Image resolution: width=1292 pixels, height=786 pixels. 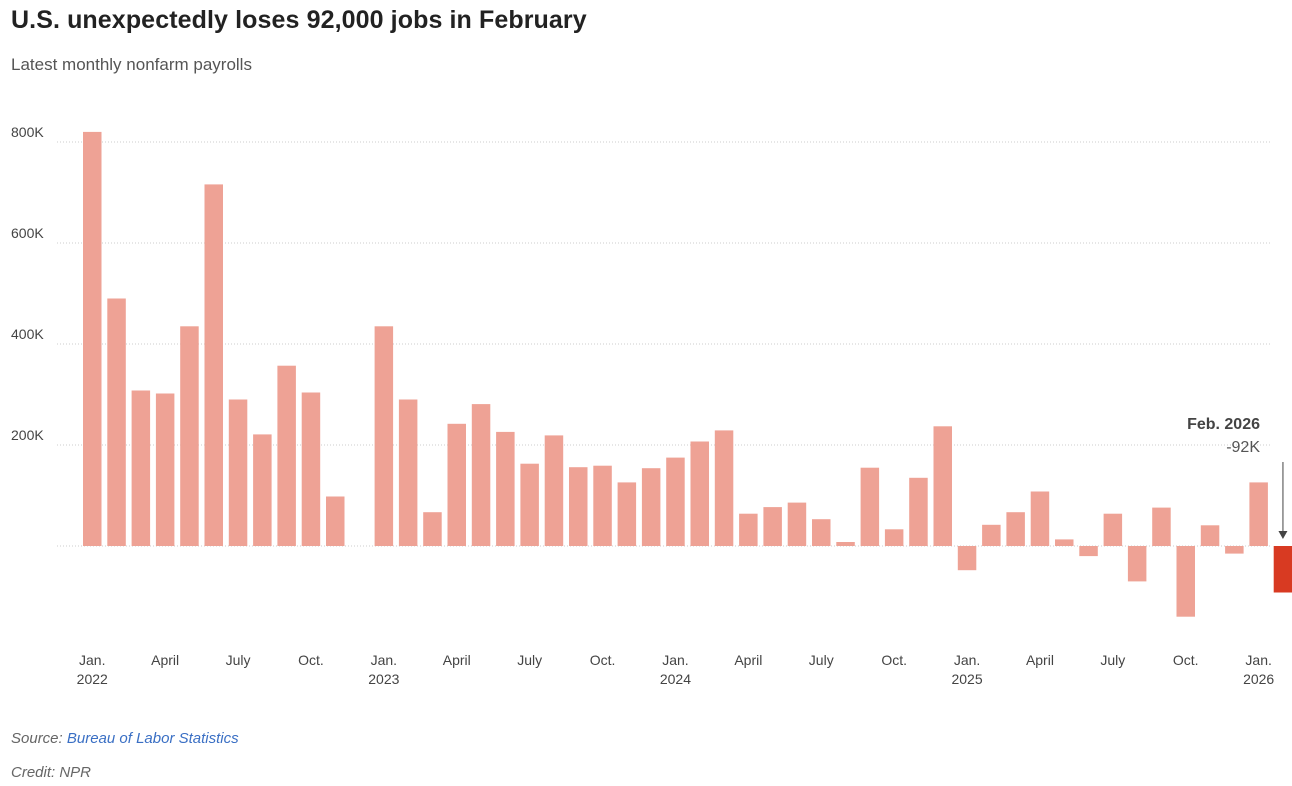 What do you see at coordinates (27, 283) in the screenshot?
I see `y-axis-labels: 200K 400K 600K 800K` at bounding box center [27, 283].